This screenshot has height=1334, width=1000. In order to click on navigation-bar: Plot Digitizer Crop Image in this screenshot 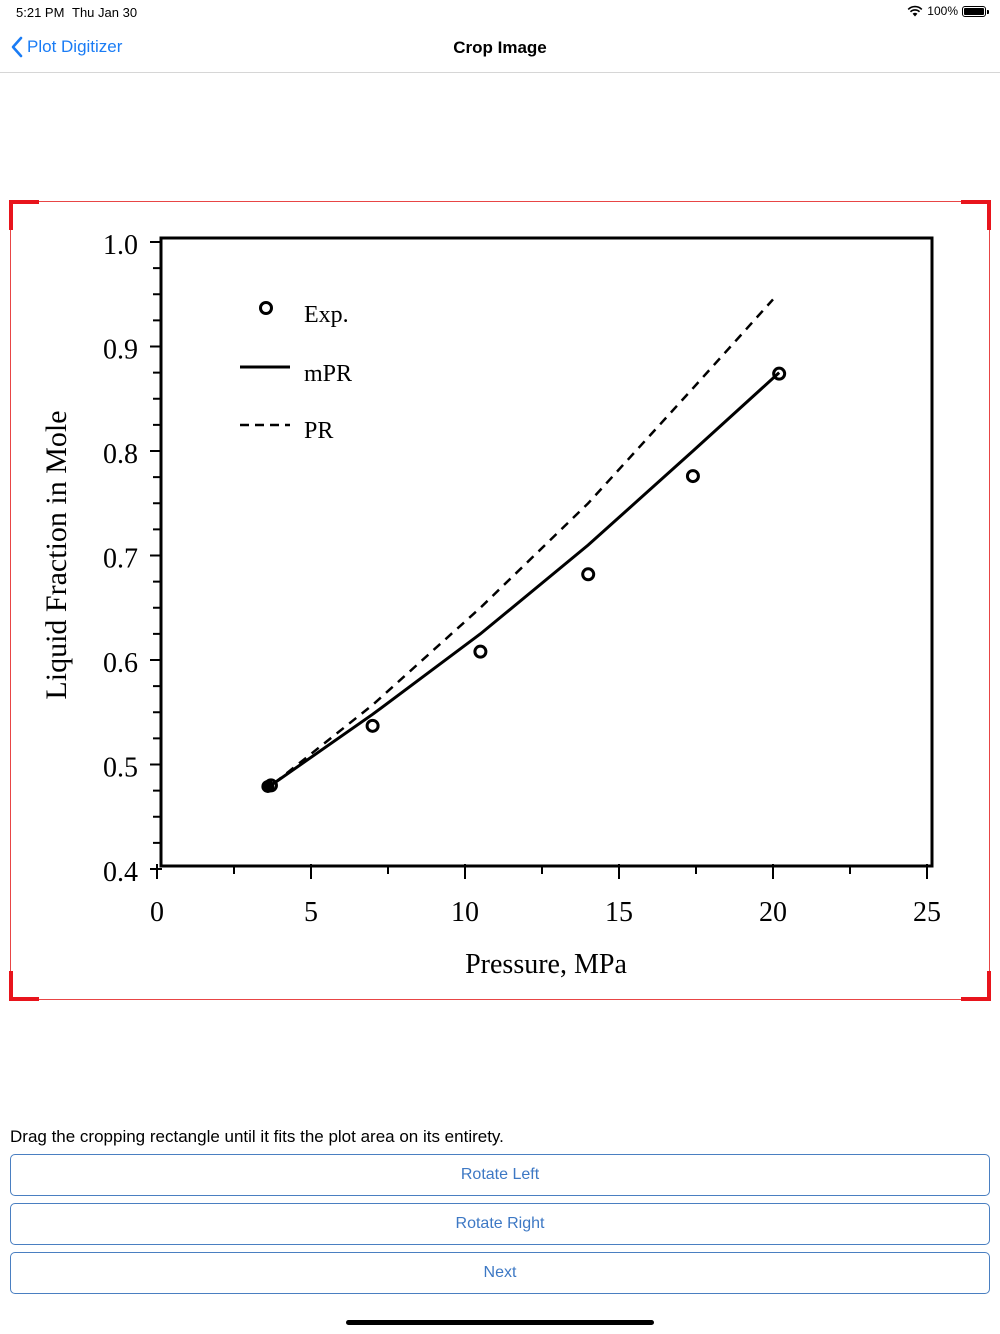, I will do `click(500, 48)`.